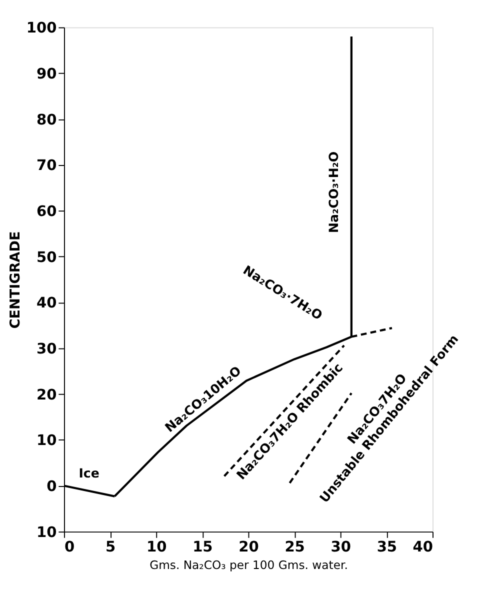 This screenshot has width=481, height=600. I want to click on x-tick-label: 35, so click(387, 547).